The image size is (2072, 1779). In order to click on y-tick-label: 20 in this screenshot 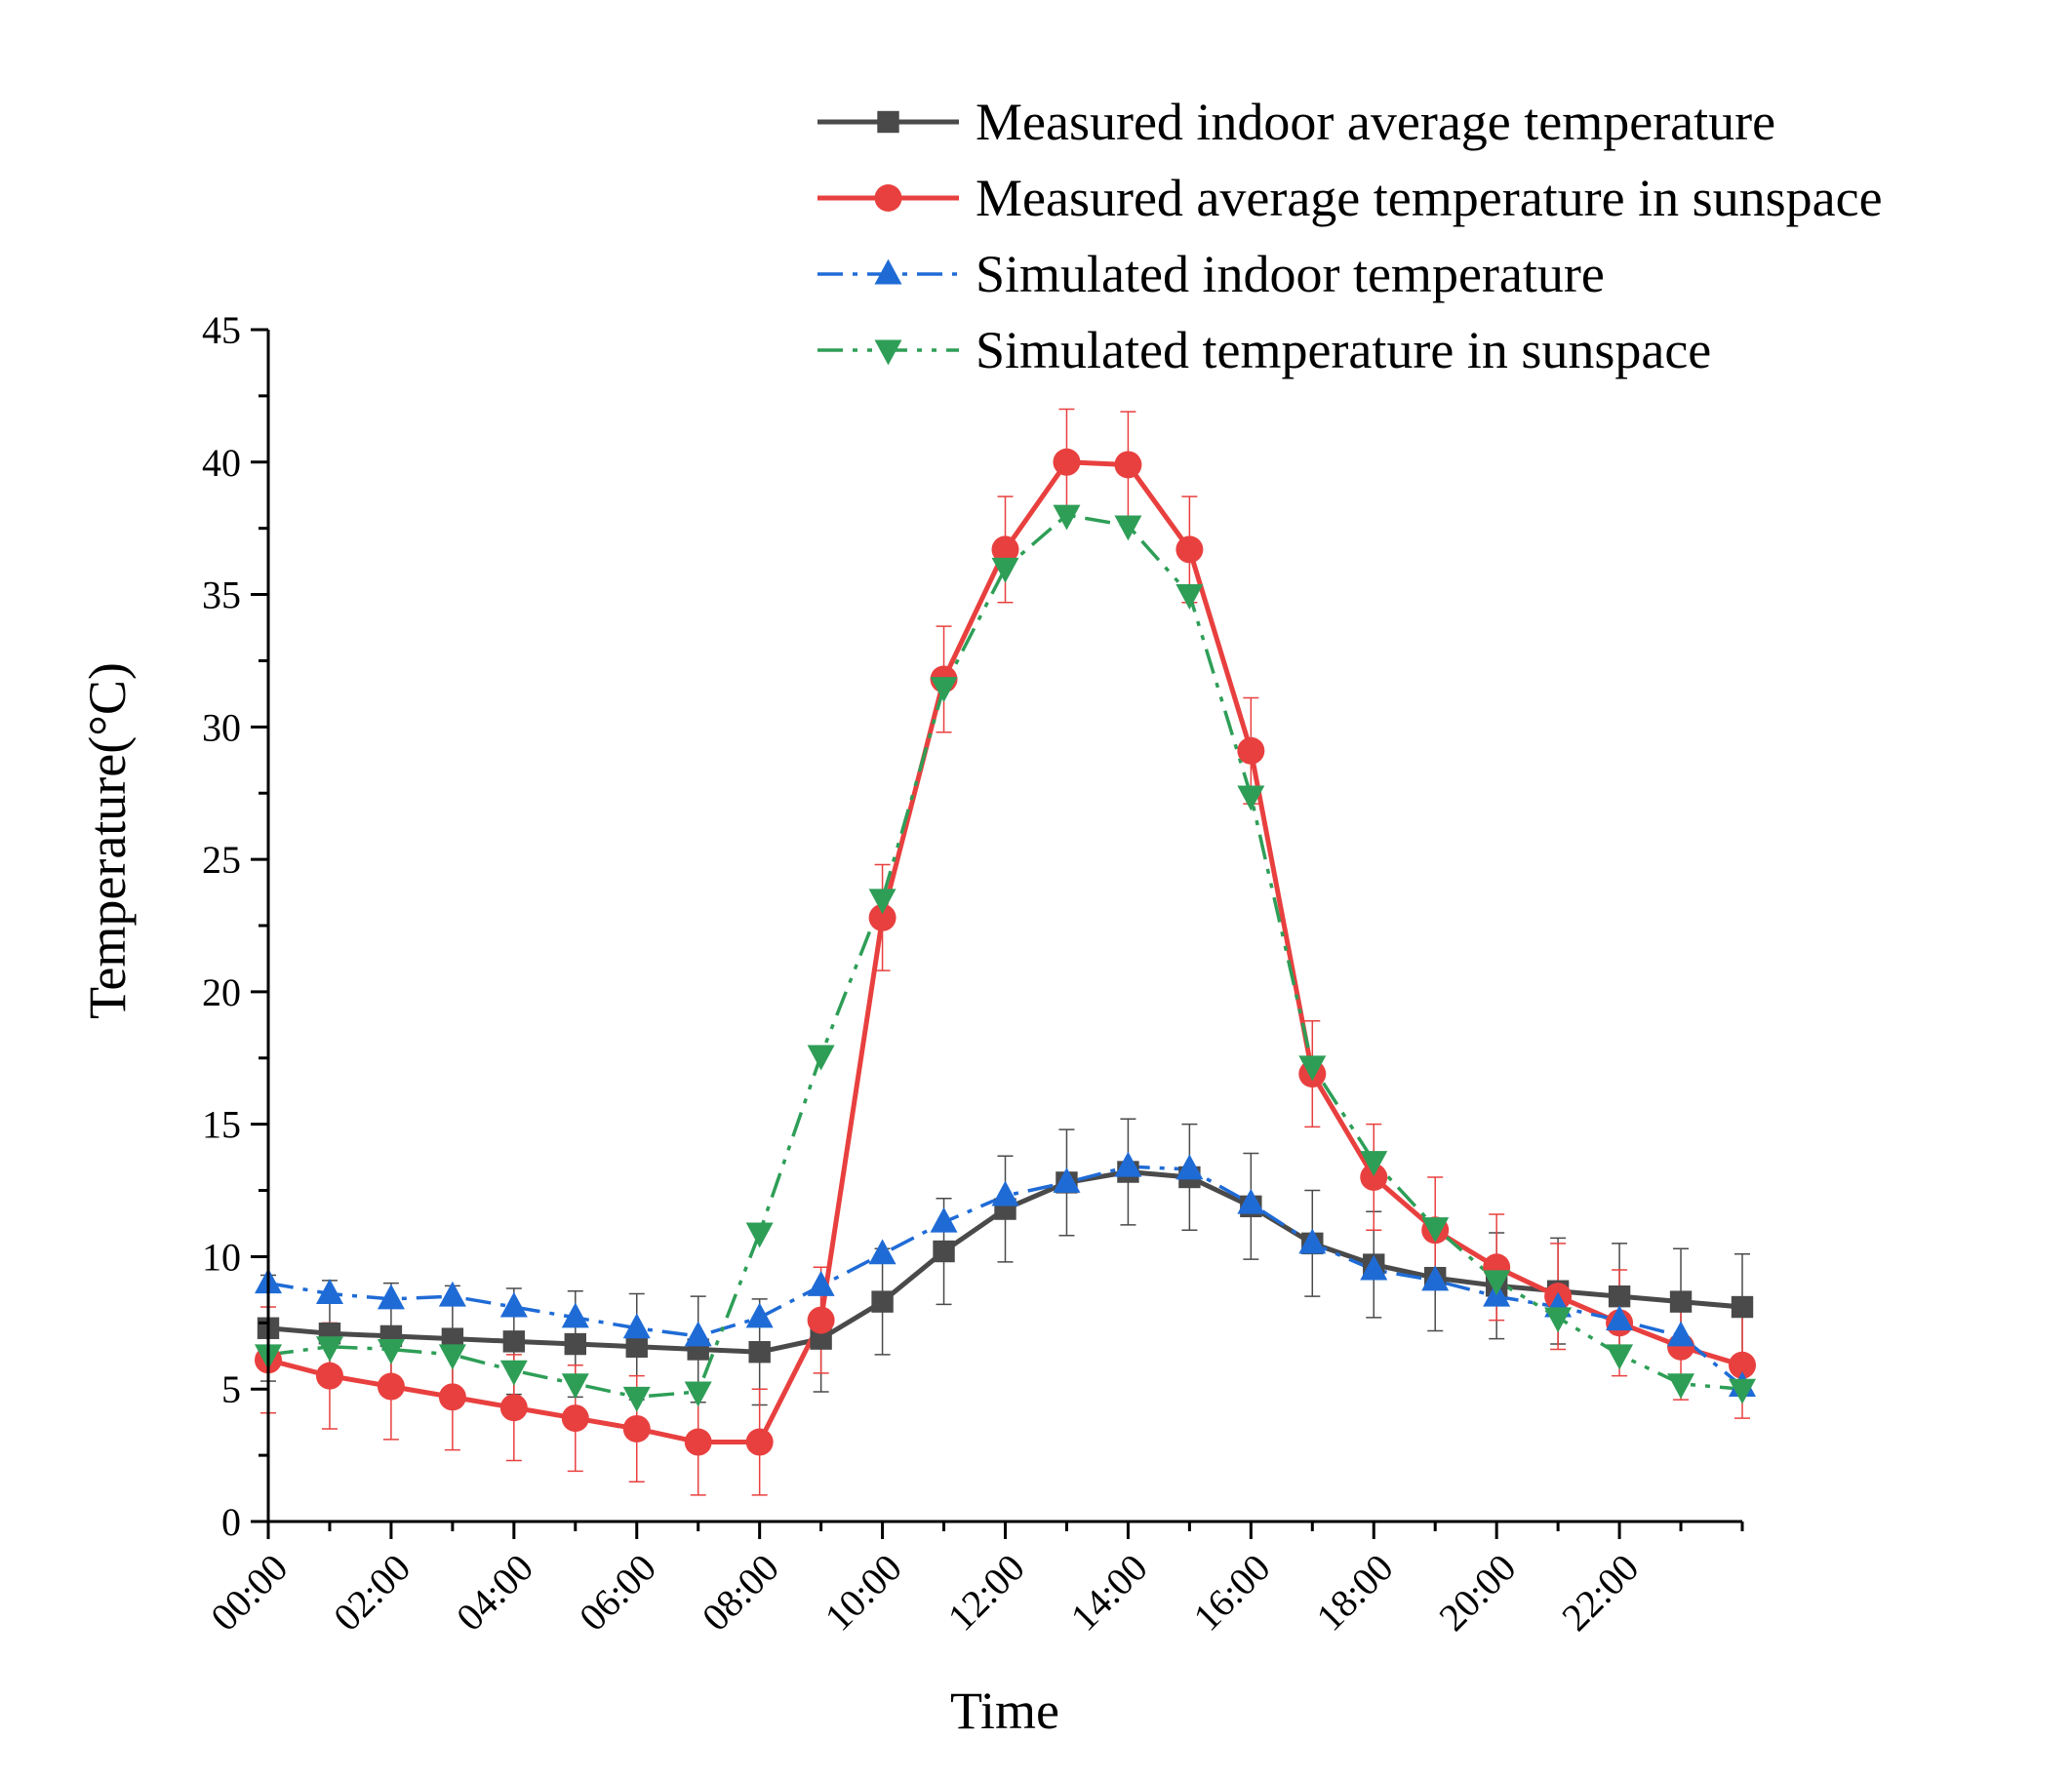, I will do `click(222, 992)`.